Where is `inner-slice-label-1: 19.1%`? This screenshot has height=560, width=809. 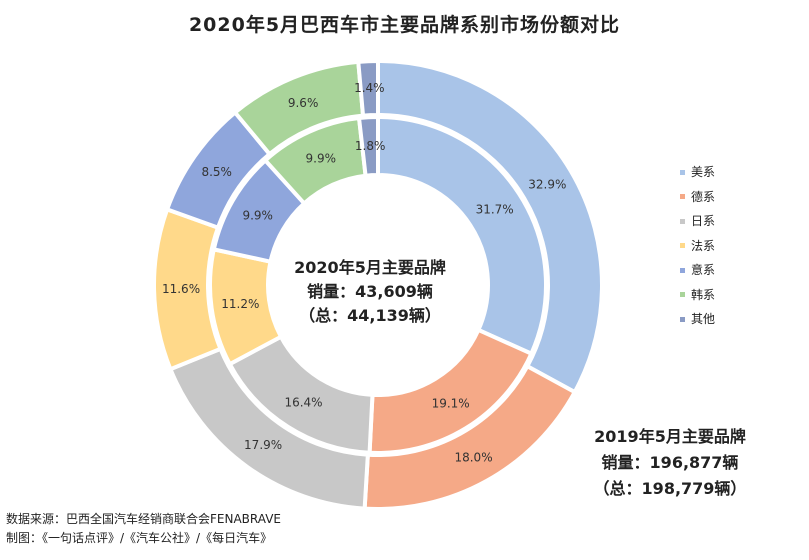 inner-slice-label-1: 19.1% is located at coordinates (451, 404).